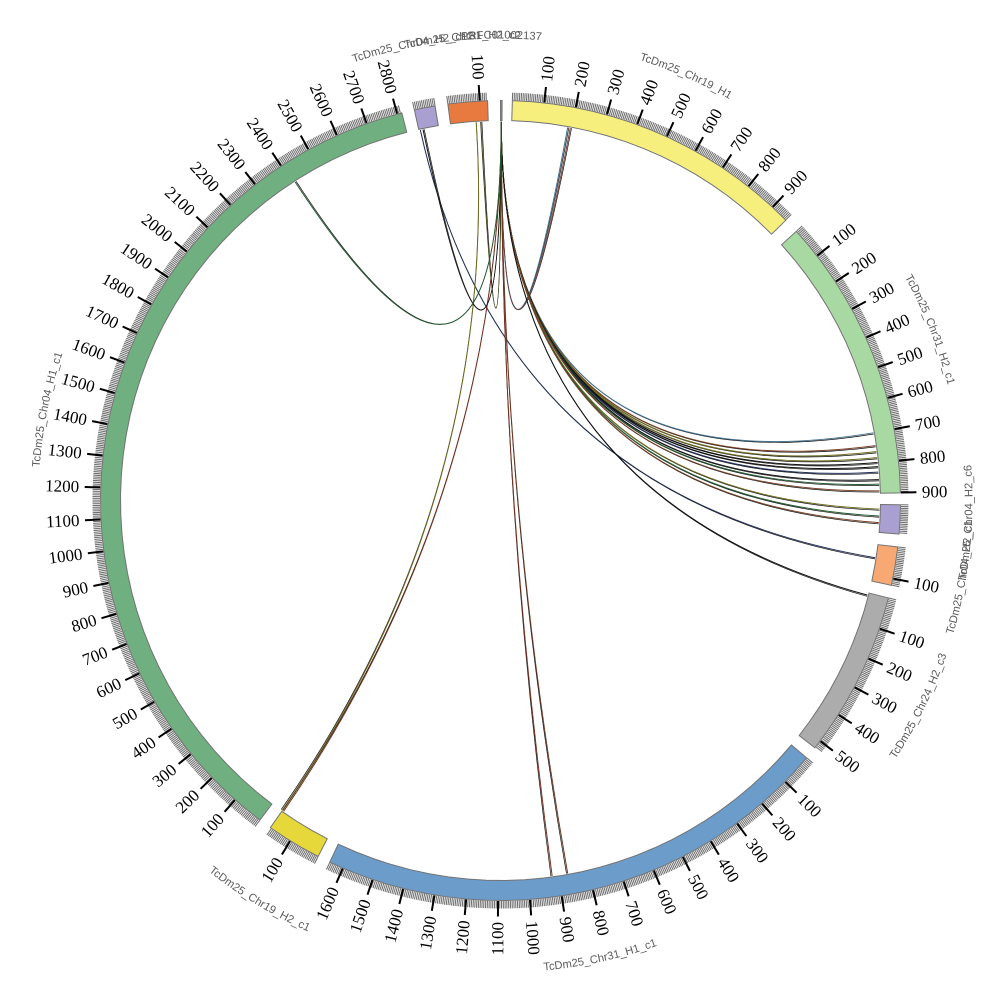 The height and width of the screenshot is (1005, 1000). I want to click on svg-text: 800, so click(932, 457).